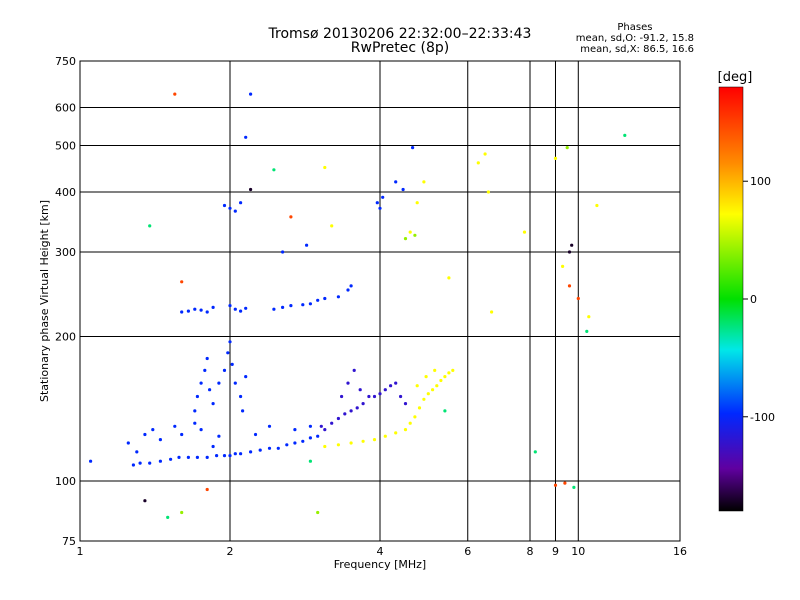 The width and height of the screenshot is (800, 600). I want to click on x-tick-label: 6, so click(467, 551).